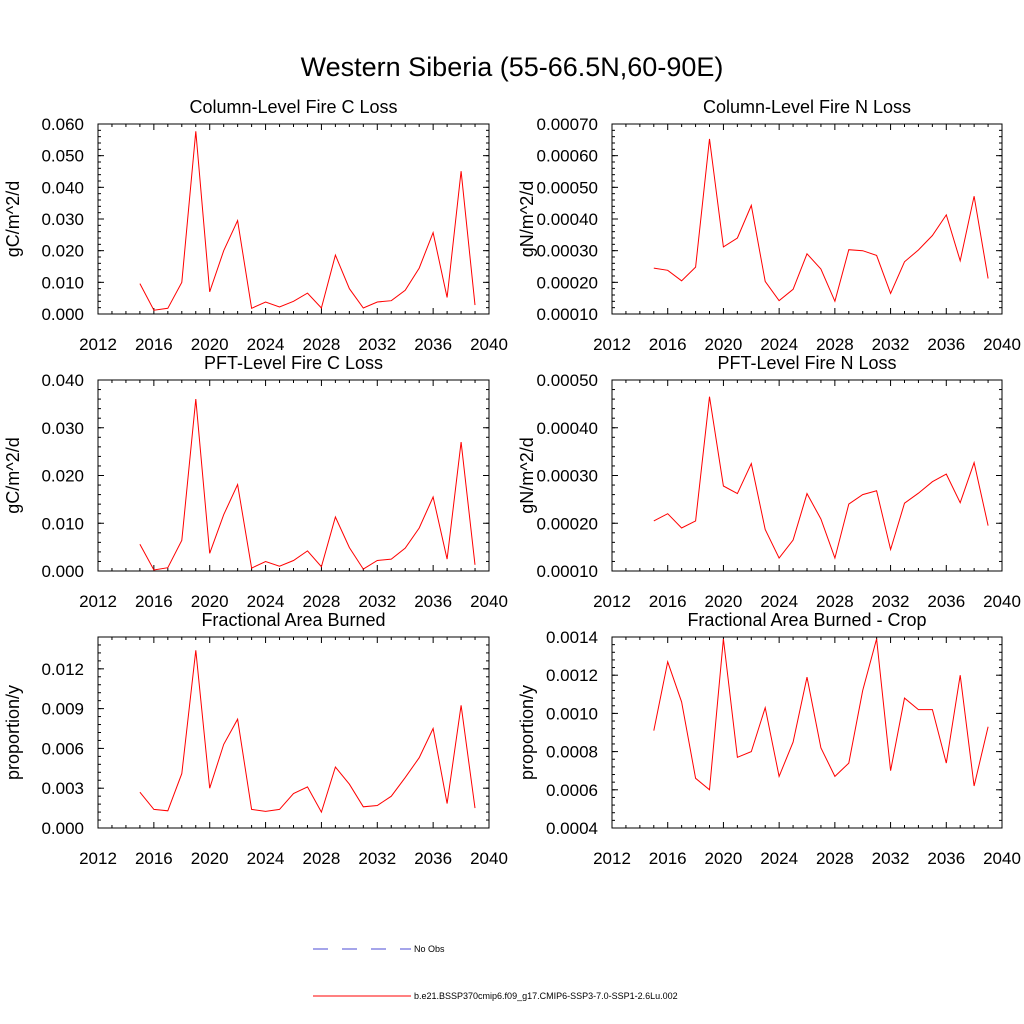 The height and width of the screenshot is (1024, 1024). I want to click on panel-title: Fractional Area Burned - Crop, so click(806, 620).